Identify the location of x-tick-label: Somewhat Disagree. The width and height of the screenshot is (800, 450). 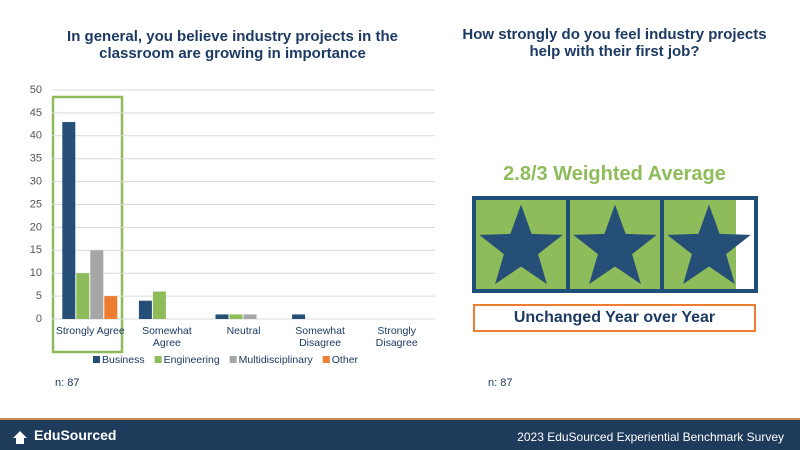
(320, 337).